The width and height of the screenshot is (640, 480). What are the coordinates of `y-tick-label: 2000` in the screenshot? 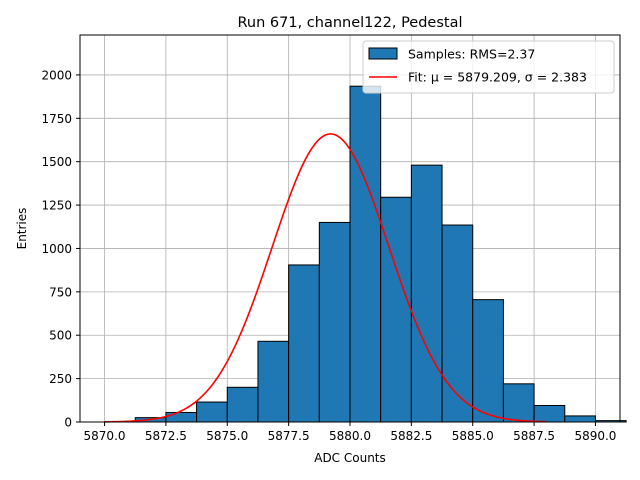 It's located at (56, 75).